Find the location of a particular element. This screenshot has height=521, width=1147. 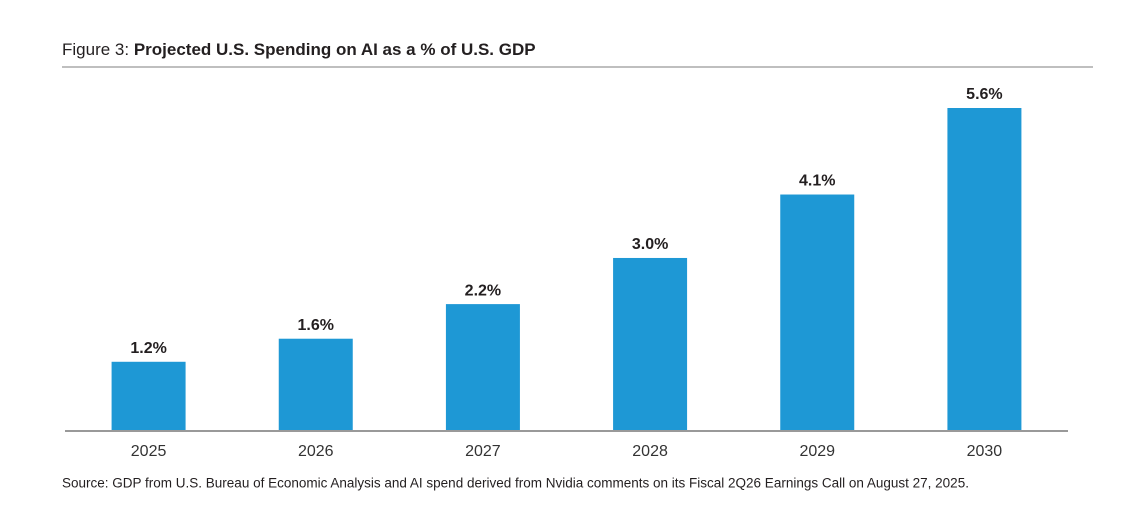

x-tick-label: 2029 is located at coordinates (817, 451).